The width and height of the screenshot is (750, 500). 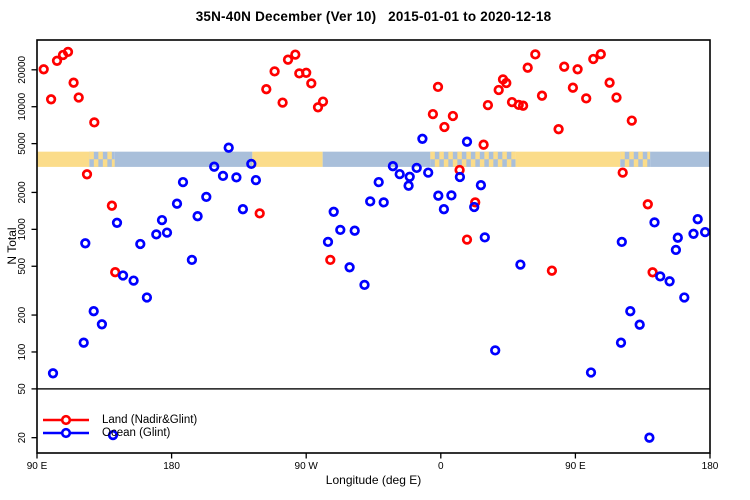 What do you see at coordinates (136, 432) in the screenshot?
I see `legend-label-ocean: Ocean (Glint)` at bounding box center [136, 432].